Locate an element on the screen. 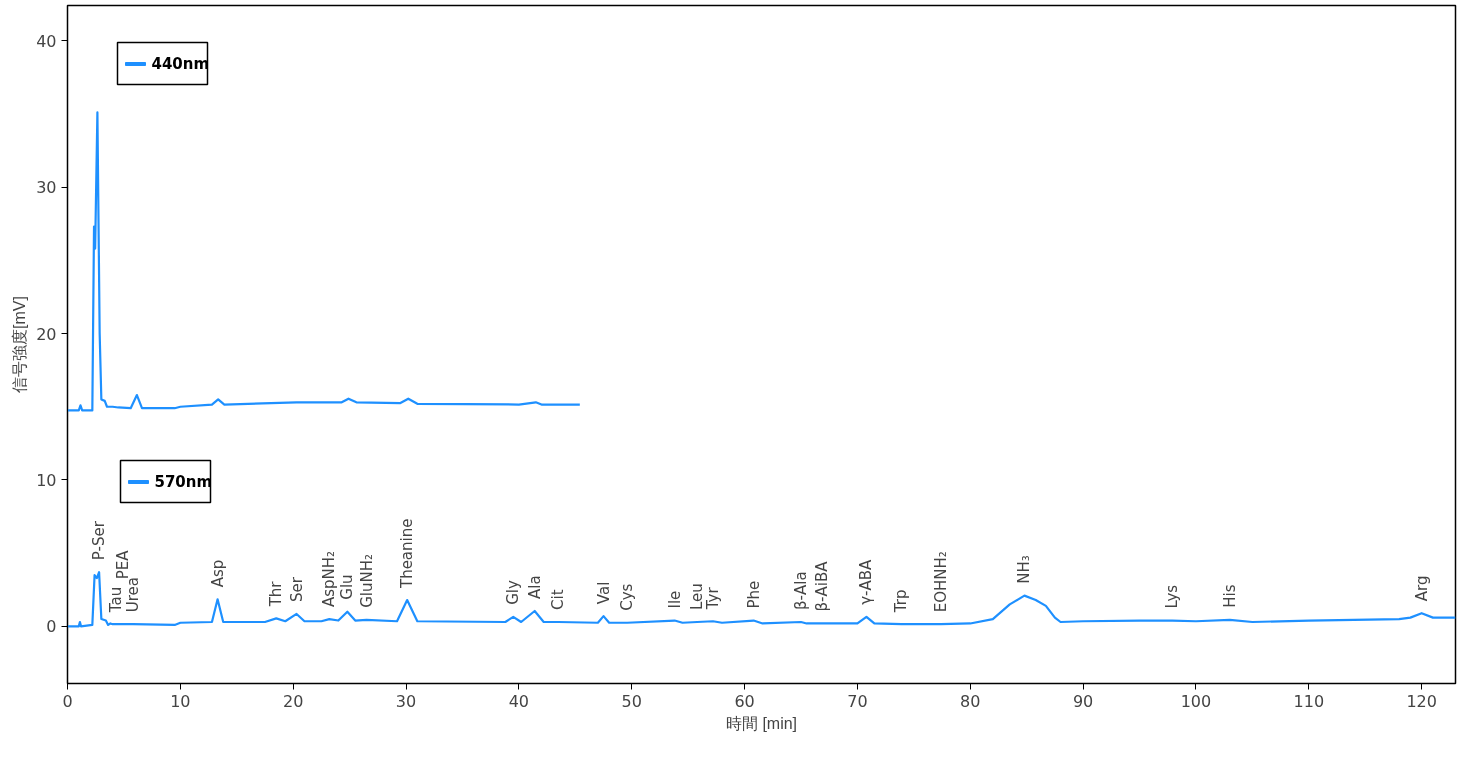 The image size is (1459, 758). annotation: β-Ala is located at coordinates (801, 590).